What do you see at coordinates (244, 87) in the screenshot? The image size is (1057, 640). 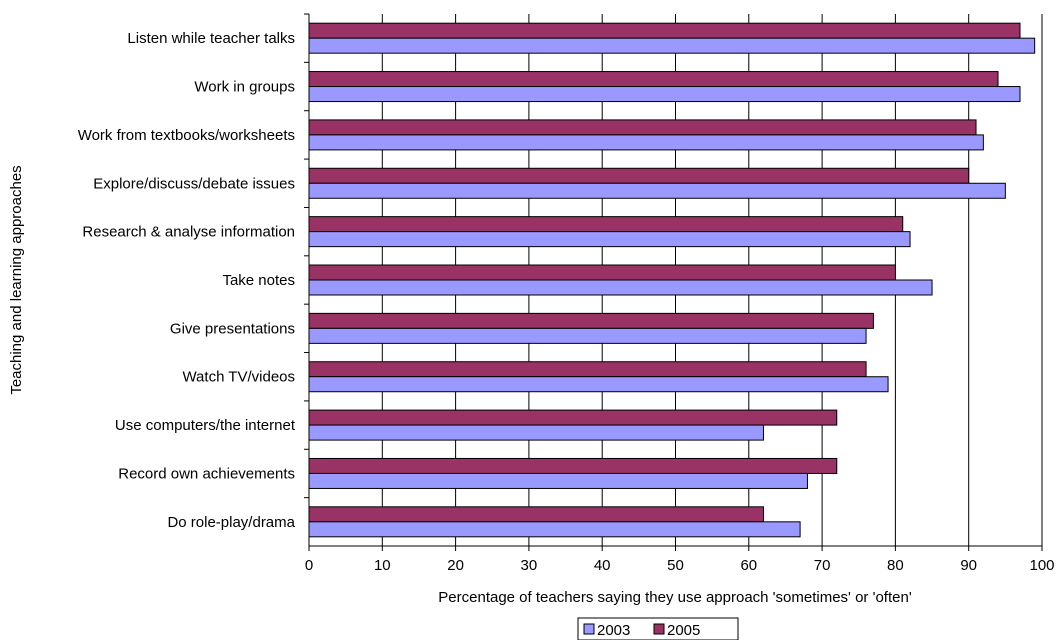 I see `category-label: Work in groups` at bounding box center [244, 87].